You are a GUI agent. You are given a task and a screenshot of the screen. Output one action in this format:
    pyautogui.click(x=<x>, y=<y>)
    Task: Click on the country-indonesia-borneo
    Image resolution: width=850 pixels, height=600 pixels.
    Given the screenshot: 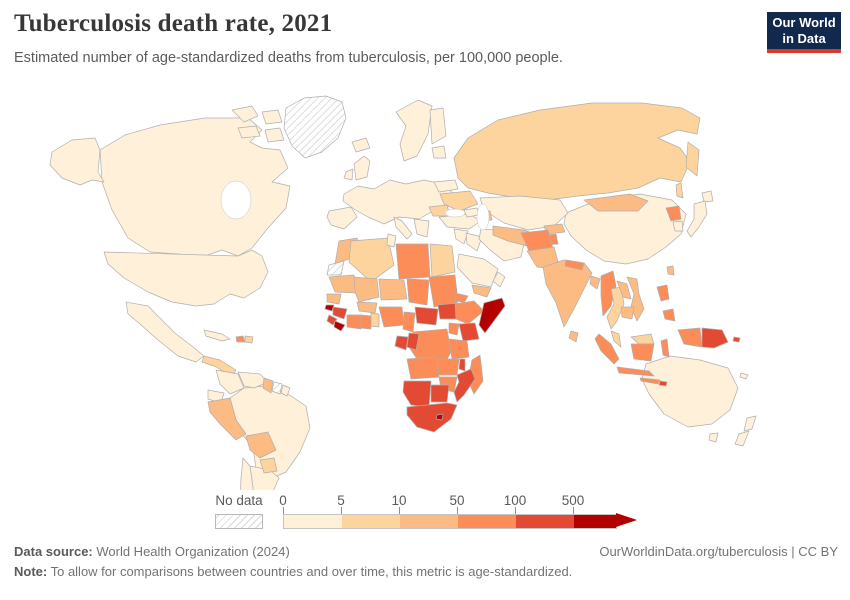 What is the action you would take?
    pyautogui.click(x=642, y=352)
    